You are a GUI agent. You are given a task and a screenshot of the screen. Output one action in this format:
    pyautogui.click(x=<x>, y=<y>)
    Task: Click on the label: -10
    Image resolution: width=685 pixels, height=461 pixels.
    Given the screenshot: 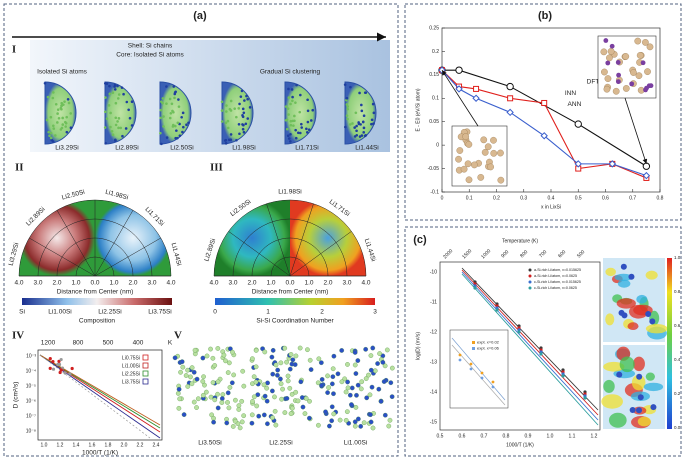 What is the action you would take?
    pyautogui.click(x=433, y=272)
    